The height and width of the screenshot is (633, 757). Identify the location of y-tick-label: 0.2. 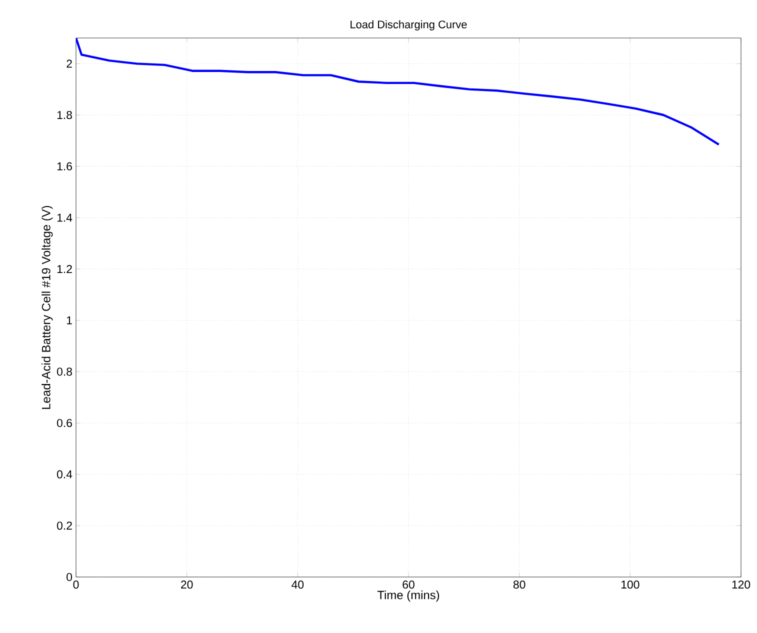
(64, 526).